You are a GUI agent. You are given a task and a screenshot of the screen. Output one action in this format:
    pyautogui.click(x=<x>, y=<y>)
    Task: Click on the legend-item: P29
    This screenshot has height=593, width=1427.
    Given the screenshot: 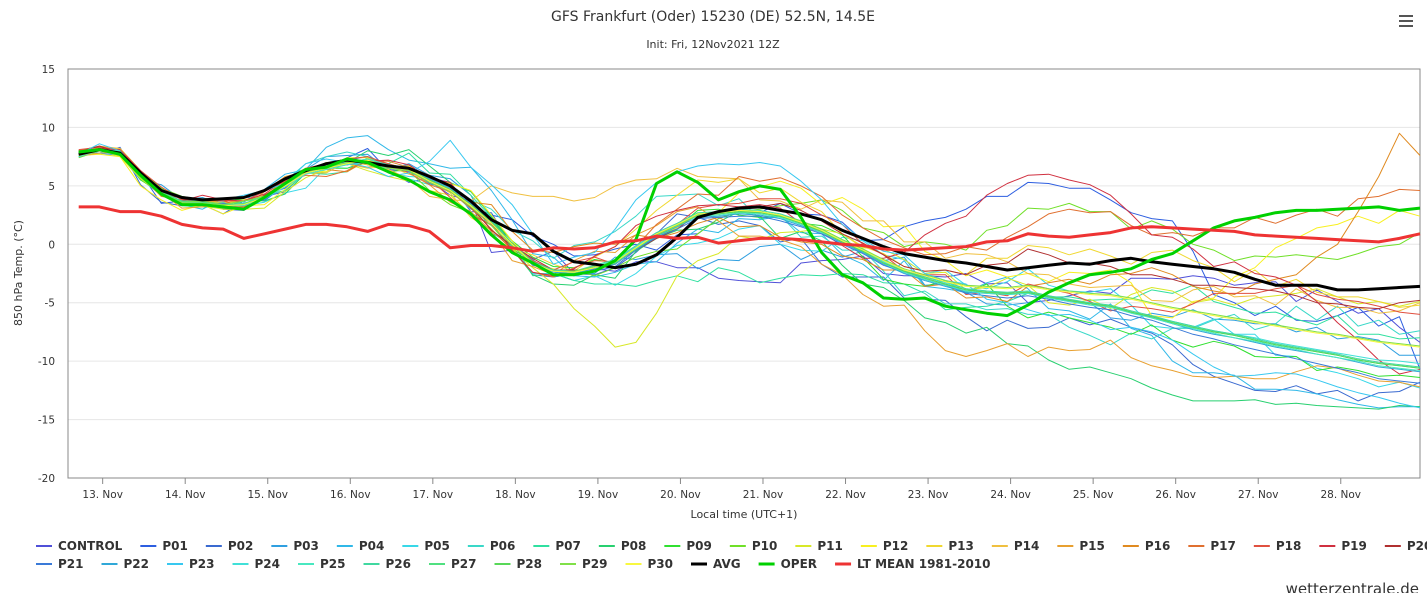 What is the action you would take?
    pyautogui.click(x=584, y=564)
    